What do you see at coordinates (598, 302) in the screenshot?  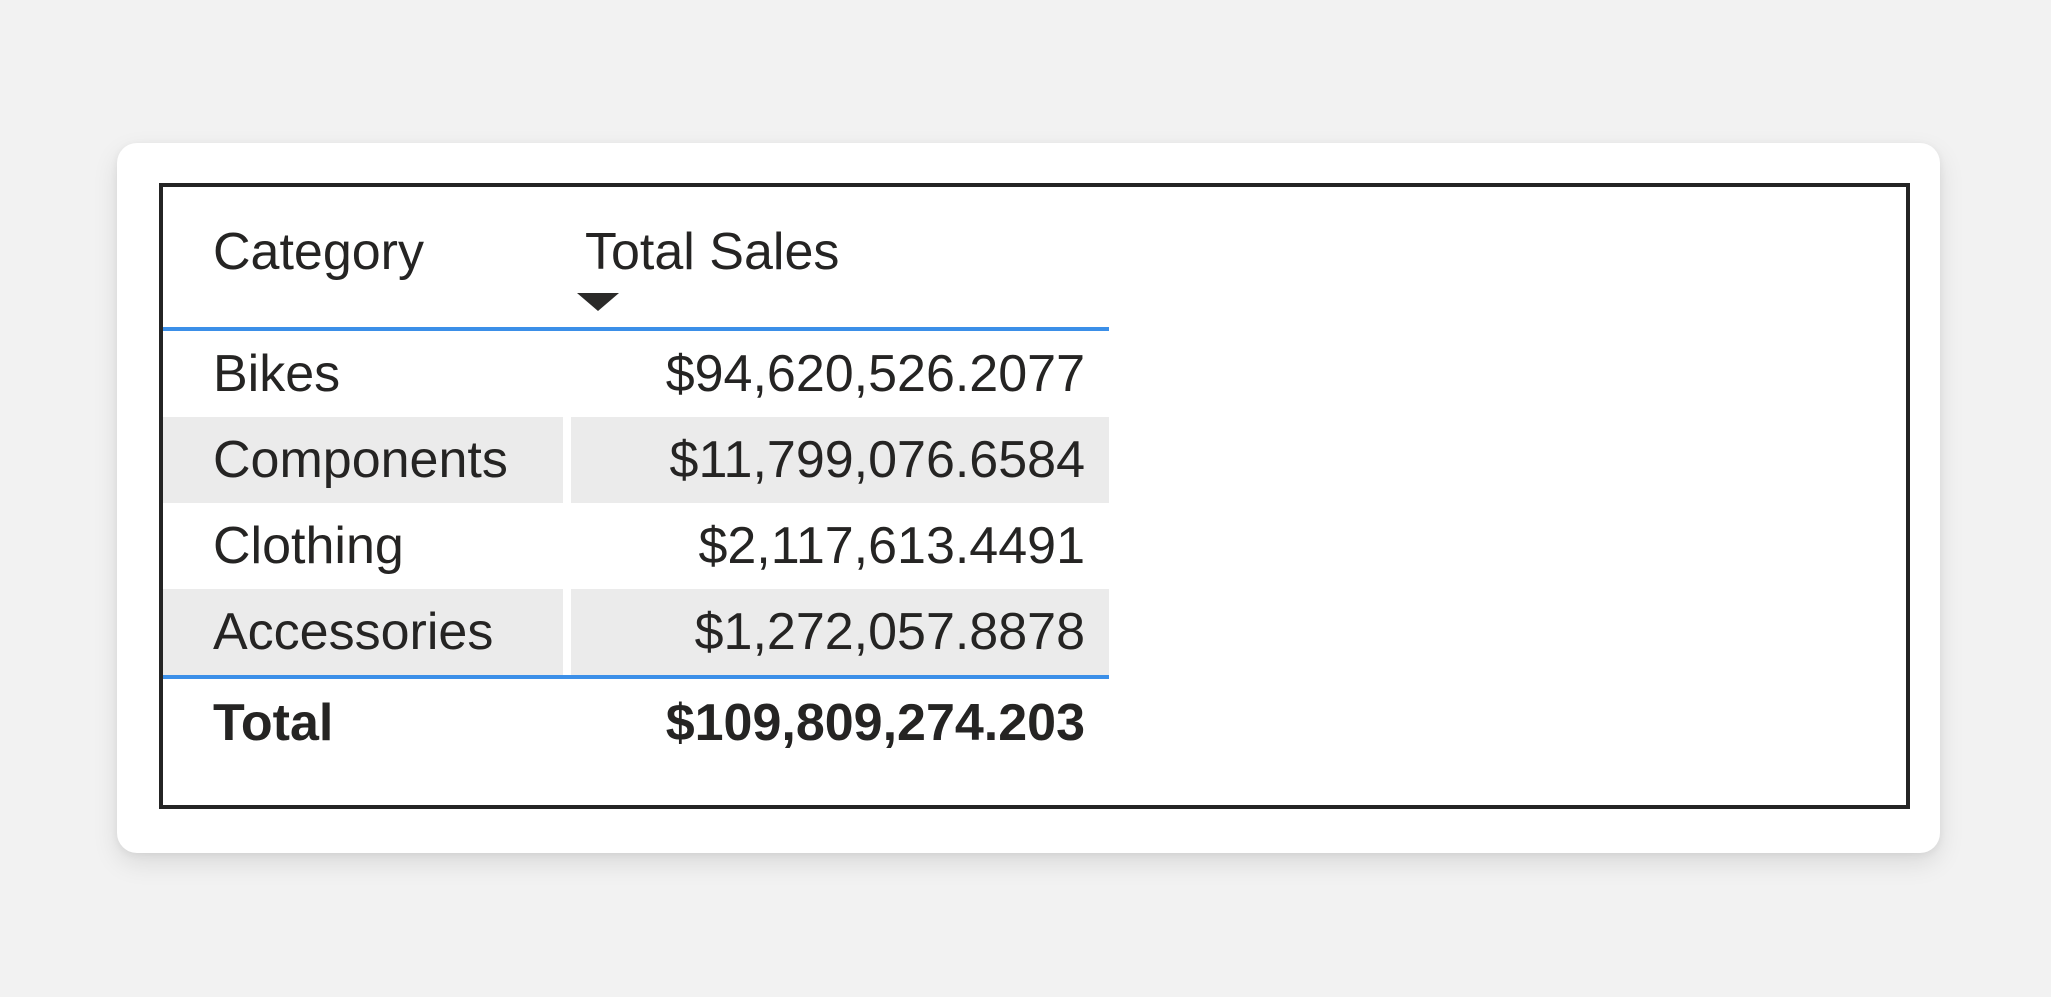 I see `sort-descending-icon` at bounding box center [598, 302].